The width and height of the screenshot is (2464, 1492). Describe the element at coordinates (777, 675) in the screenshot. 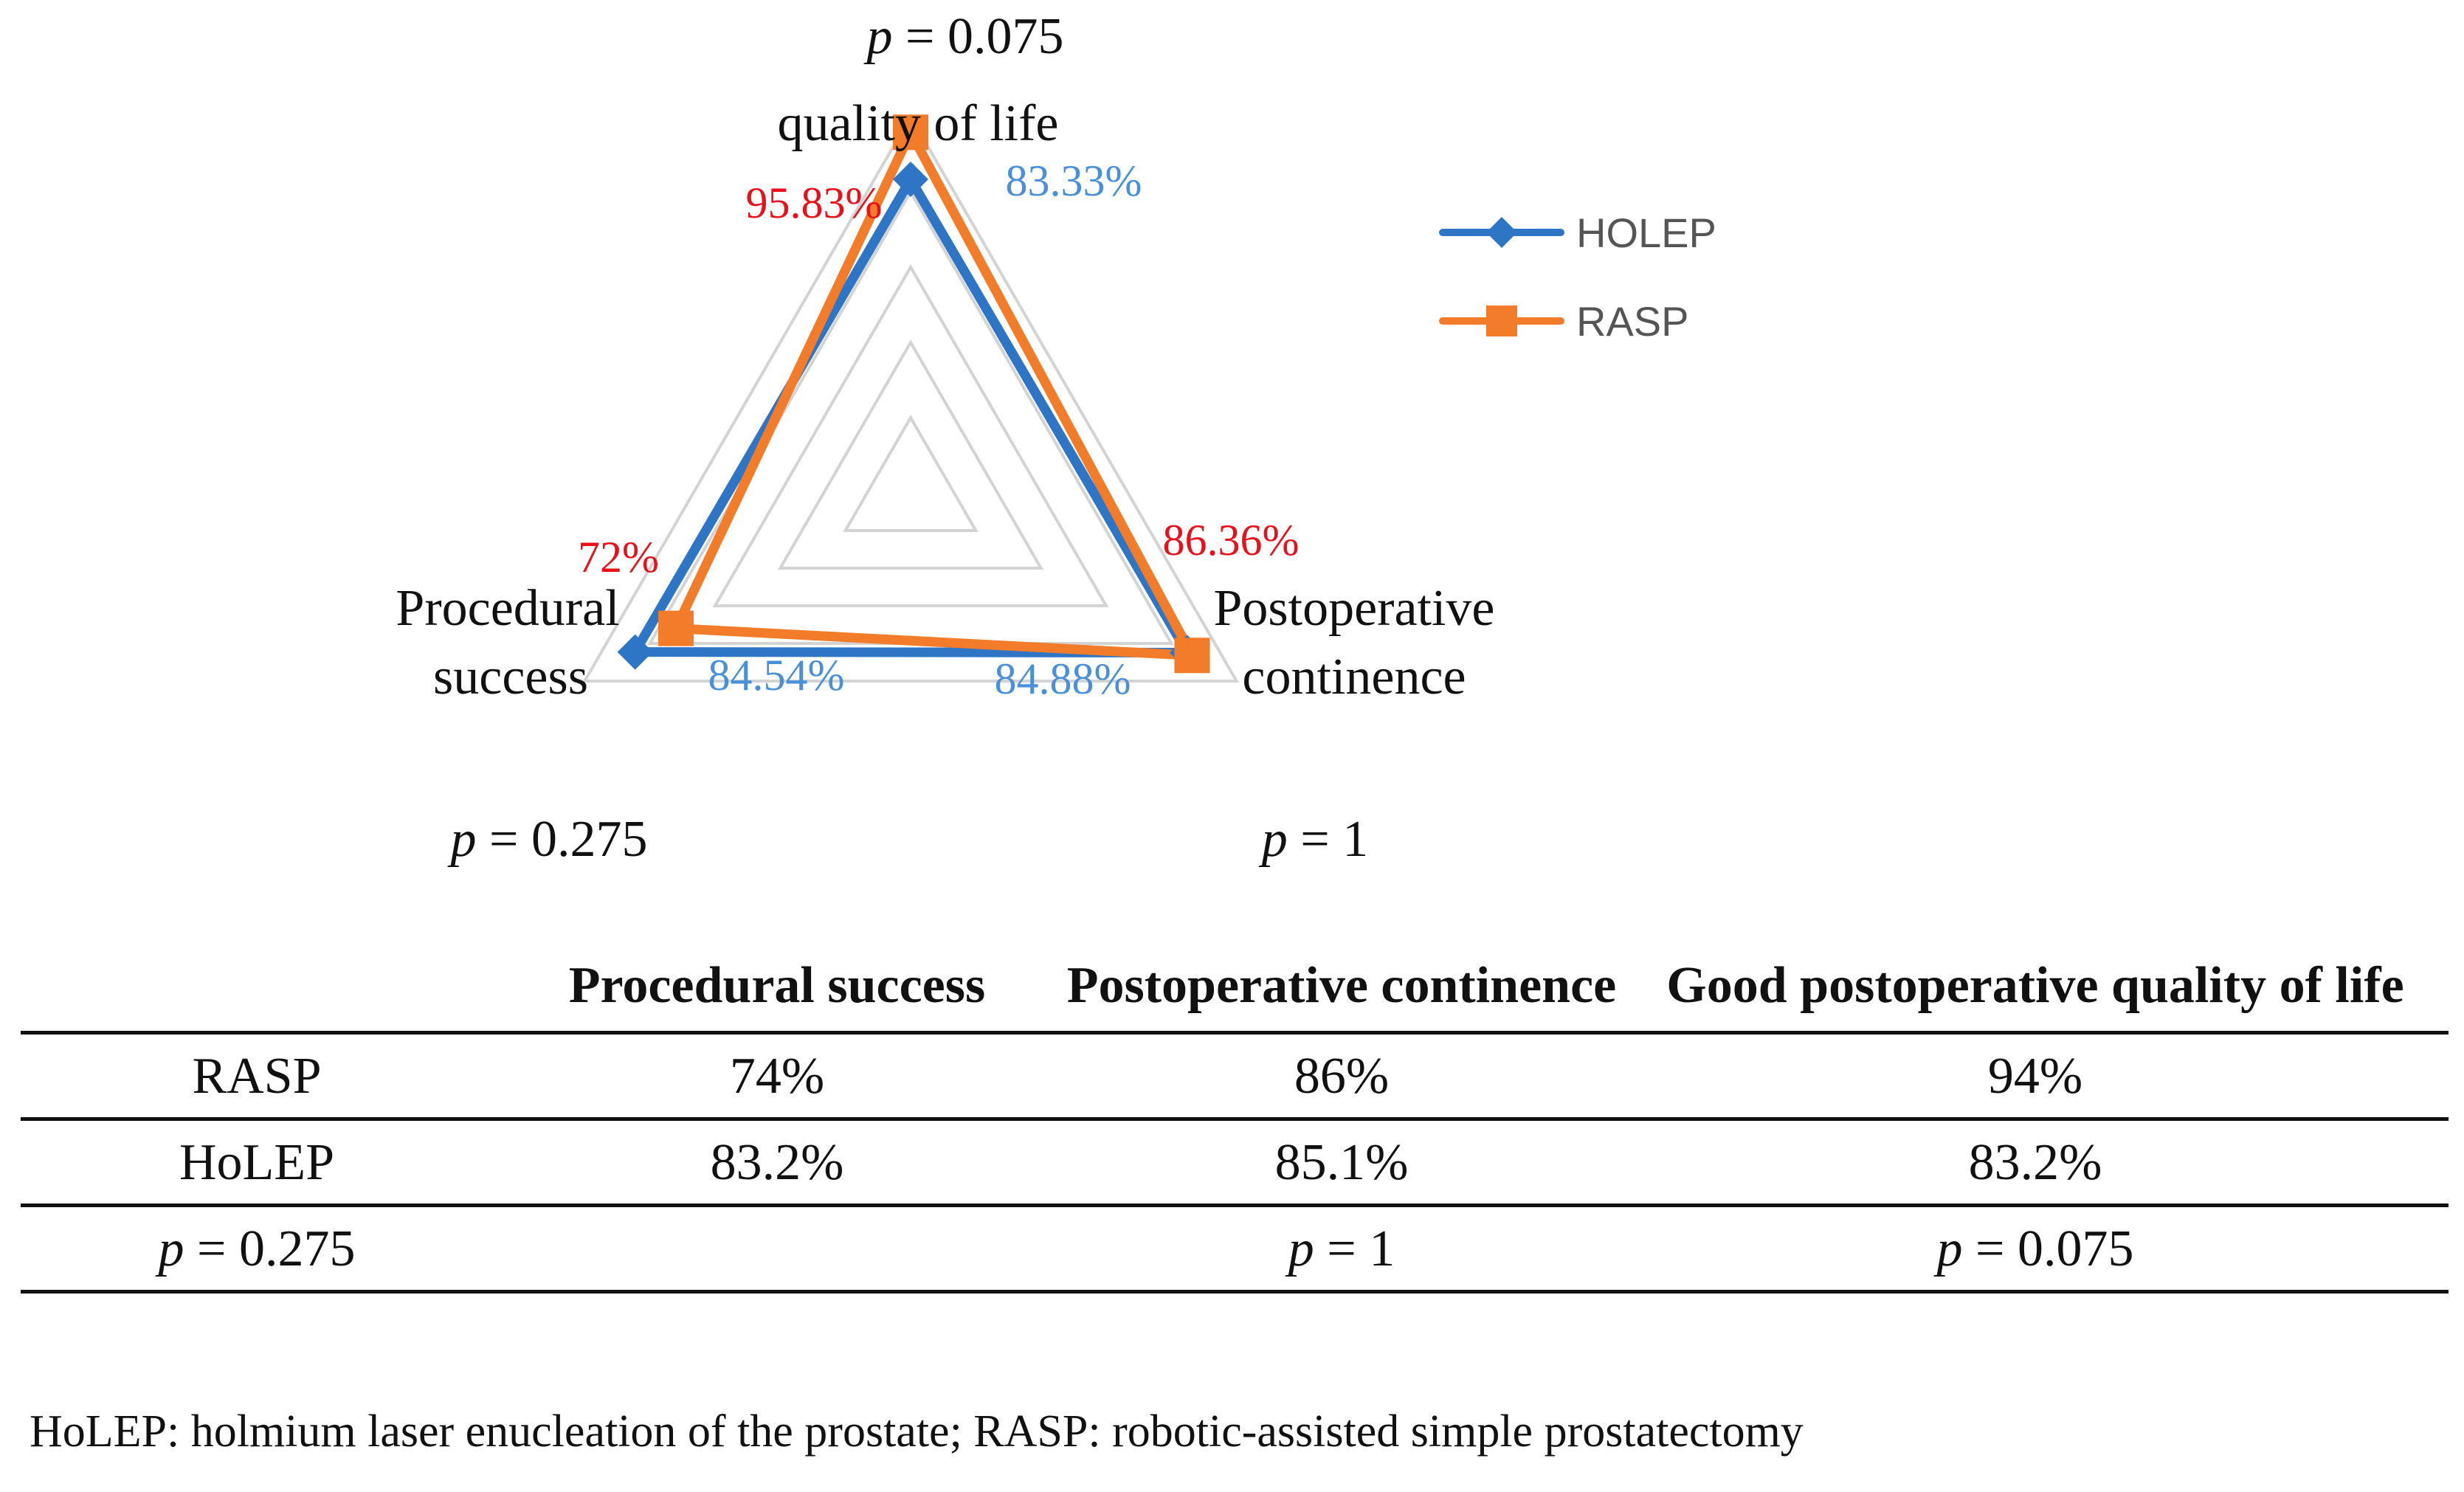

I see `data-label-holep: 84.54%` at that location.